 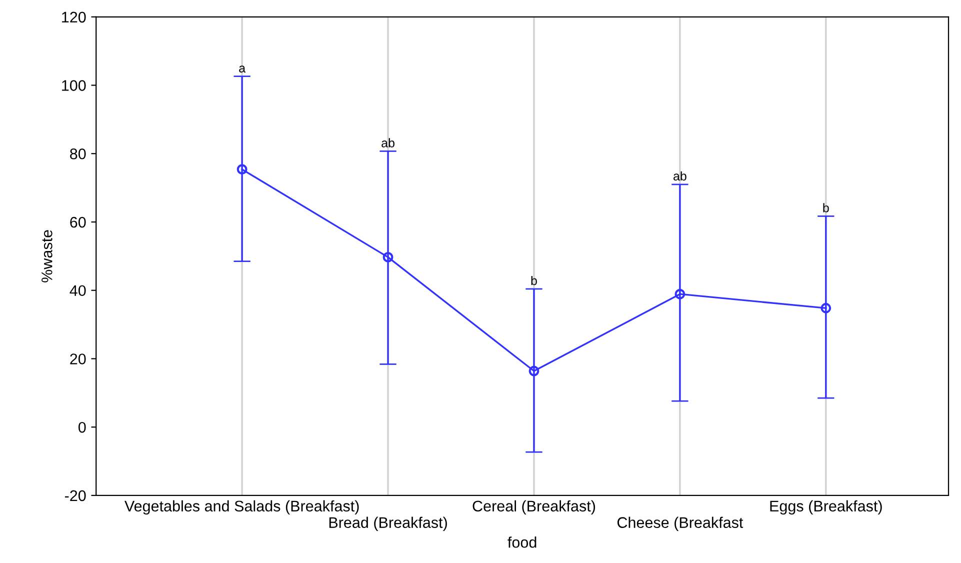 What do you see at coordinates (82, 427) in the screenshot?
I see `y-tick-label: 0` at bounding box center [82, 427].